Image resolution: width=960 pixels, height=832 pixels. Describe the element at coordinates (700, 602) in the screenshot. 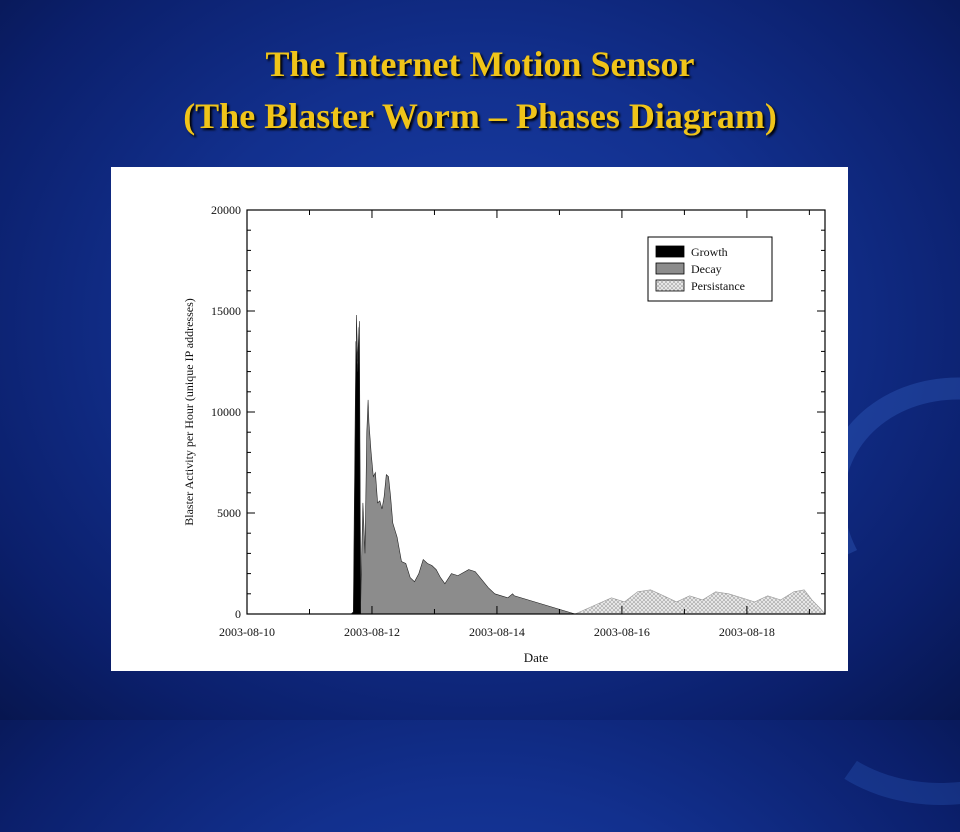

I see `series-area-persistance` at that location.